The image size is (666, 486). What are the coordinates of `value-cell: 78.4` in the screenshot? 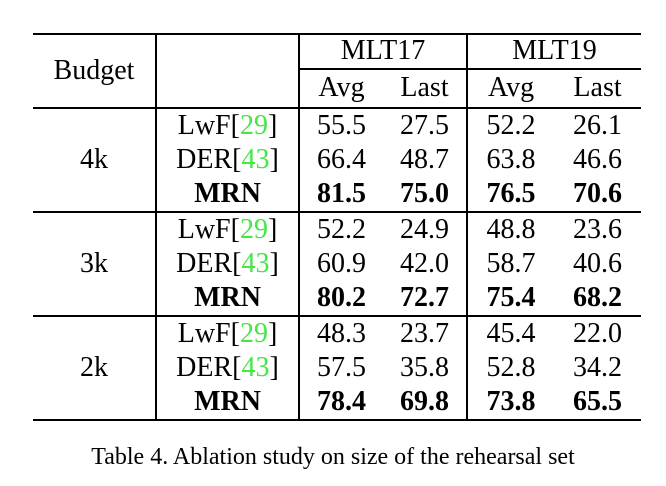 It's located at (341, 401).